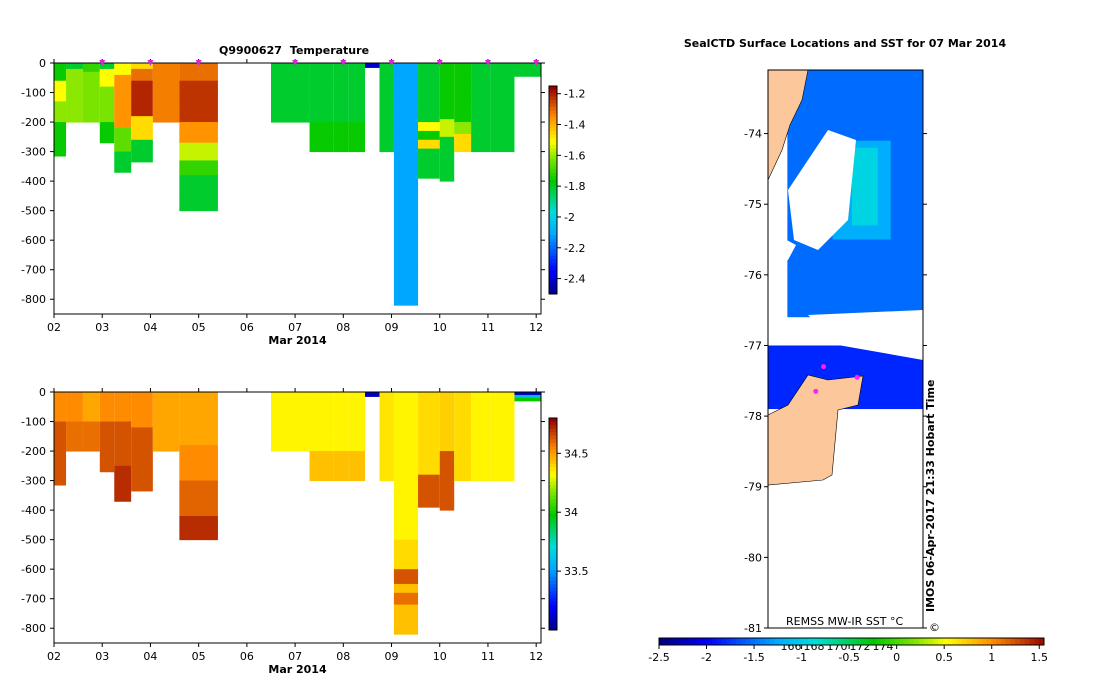  What do you see at coordinates (536, 656) in the screenshot?
I see `x-tick-label: 12` at bounding box center [536, 656].